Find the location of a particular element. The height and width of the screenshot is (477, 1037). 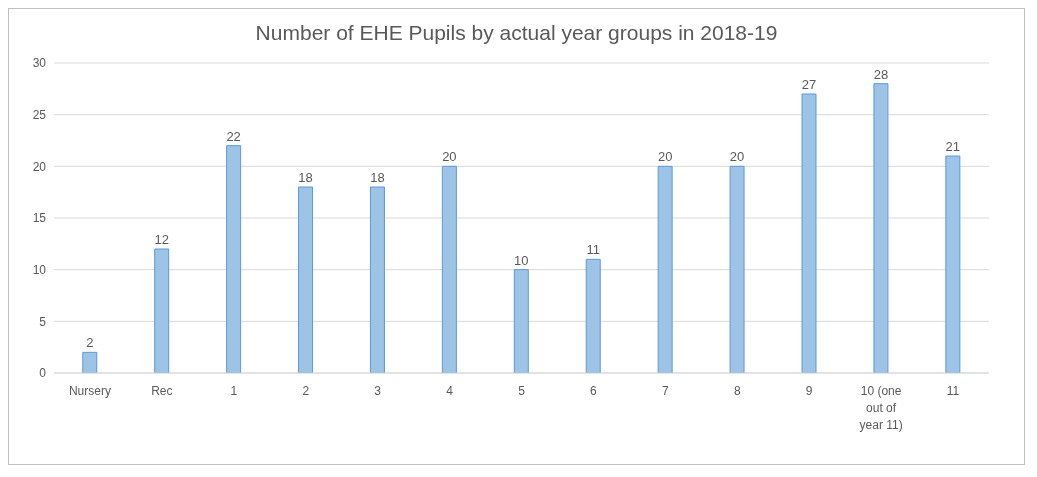

x-tick-label: 4 is located at coordinates (450, 391).